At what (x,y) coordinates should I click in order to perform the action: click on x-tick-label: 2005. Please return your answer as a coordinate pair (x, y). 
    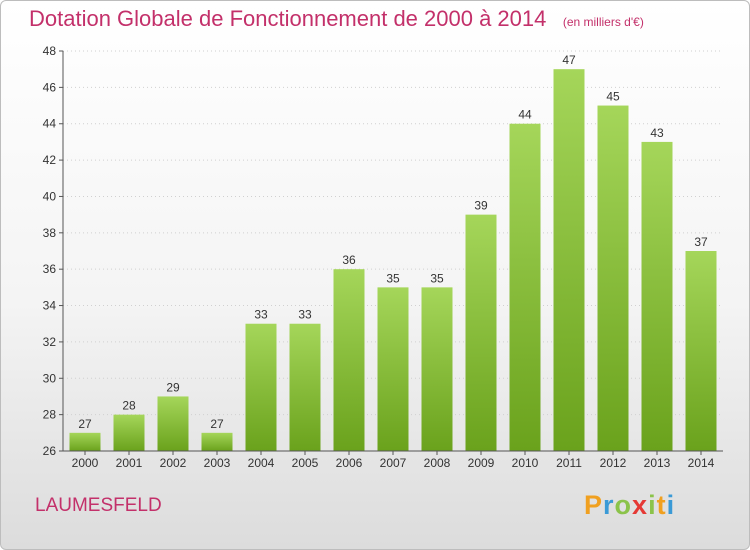
    Looking at the image, I should click on (305, 463).